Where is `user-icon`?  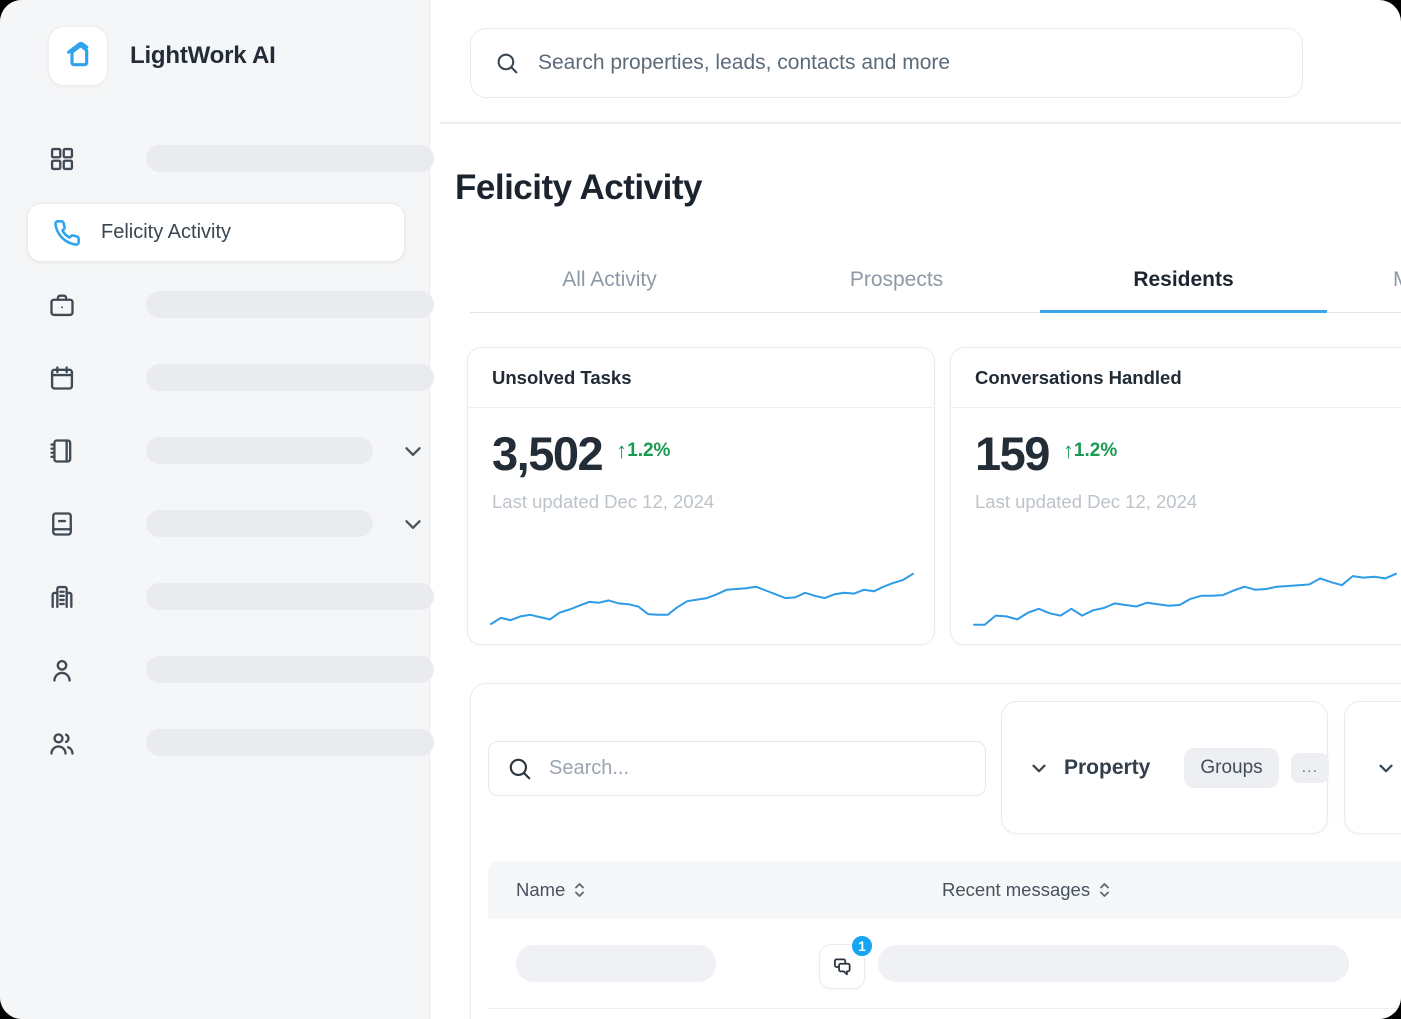
user-icon is located at coordinates (62, 670).